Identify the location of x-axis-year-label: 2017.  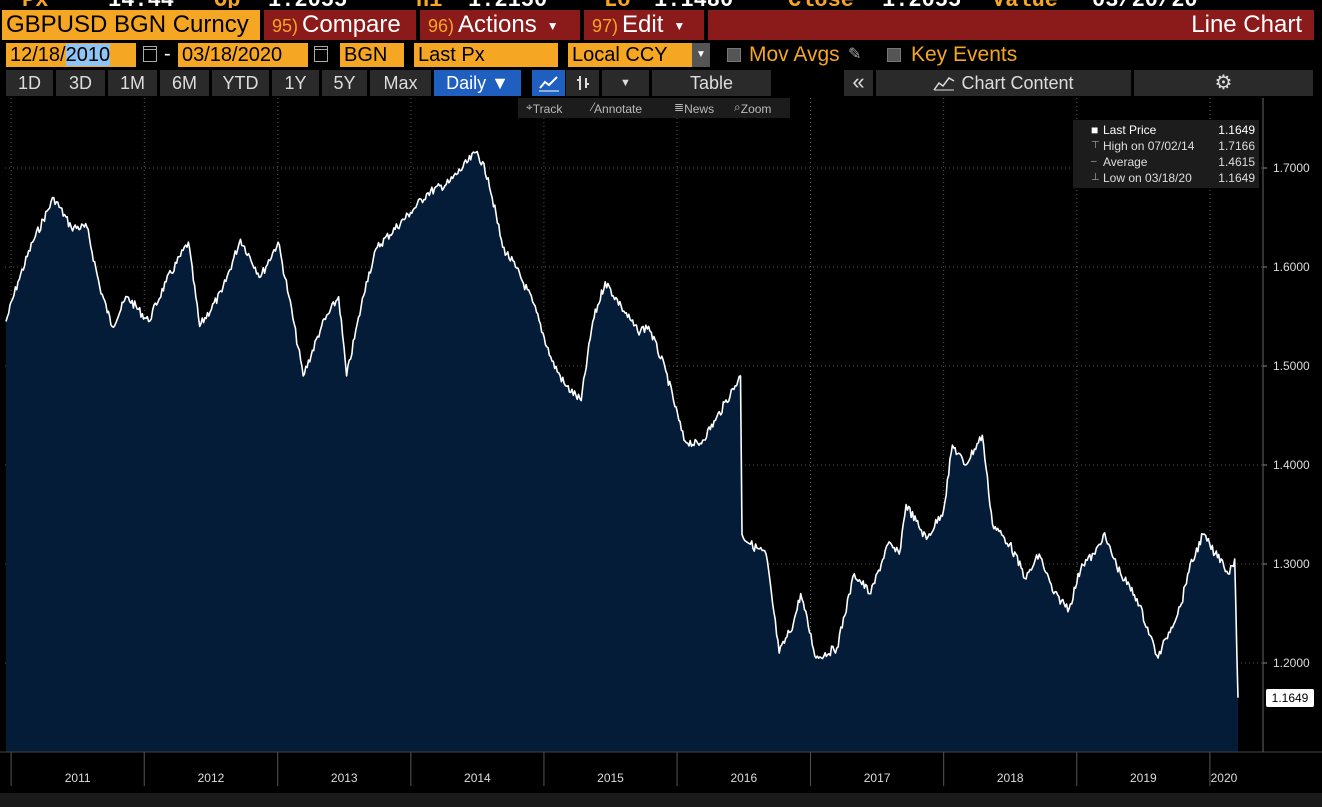
(877, 778).